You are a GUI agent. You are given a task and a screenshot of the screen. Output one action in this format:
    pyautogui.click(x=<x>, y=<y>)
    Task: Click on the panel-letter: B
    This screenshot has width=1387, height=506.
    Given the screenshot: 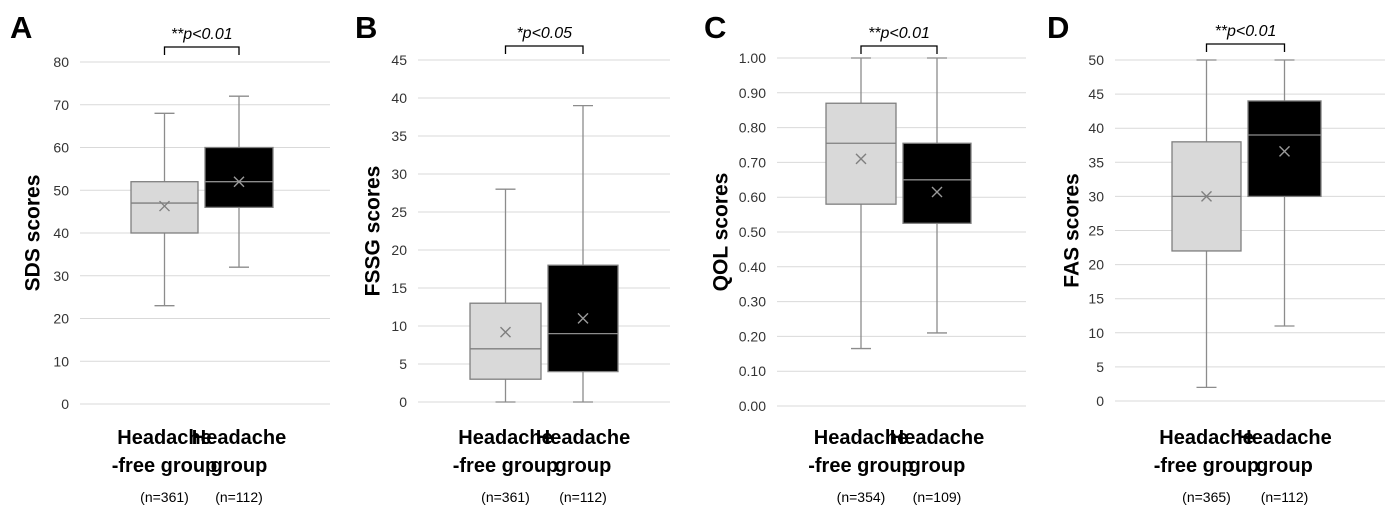 What is the action you would take?
    pyautogui.click(x=366, y=27)
    